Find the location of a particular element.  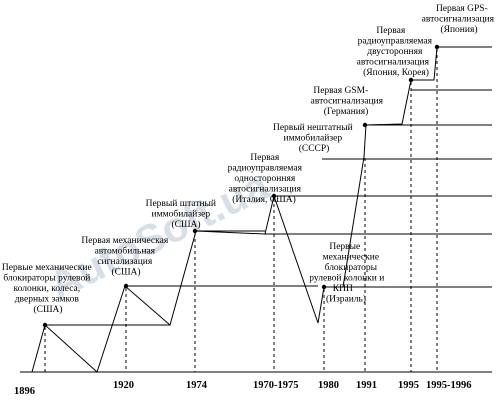

milestone-line: (Израиль) is located at coordinates (346, 299).